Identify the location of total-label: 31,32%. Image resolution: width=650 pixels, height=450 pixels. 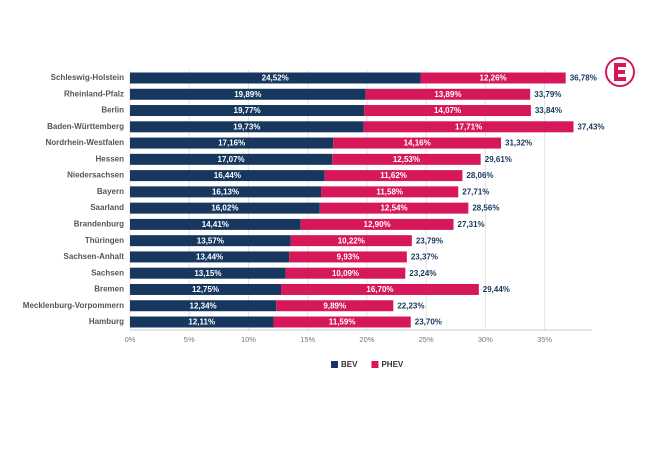
(518, 143).